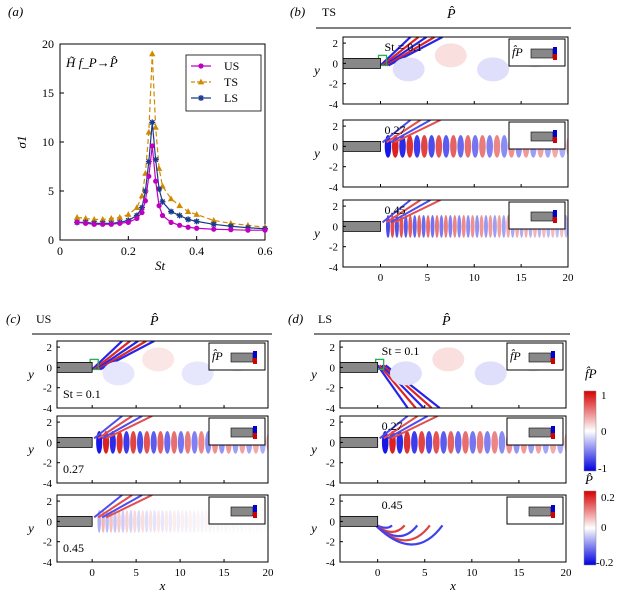 The image size is (623, 607). Describe the element at coordinates (171, 188) in the screenshot. I see `series-us` at that location.